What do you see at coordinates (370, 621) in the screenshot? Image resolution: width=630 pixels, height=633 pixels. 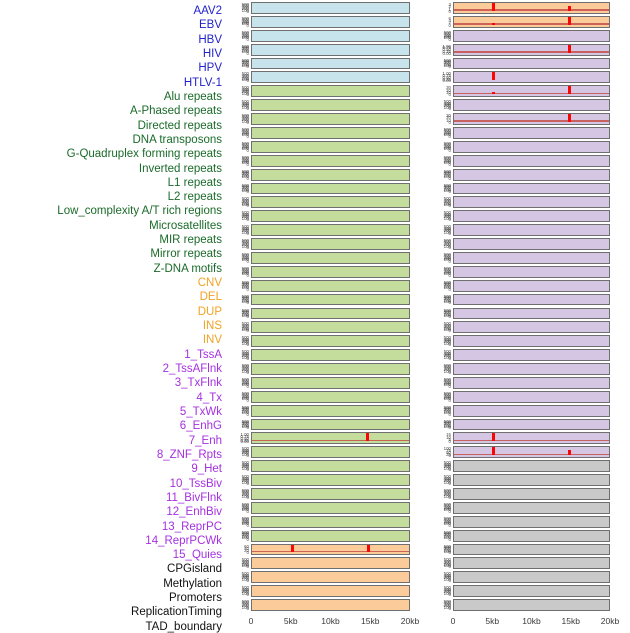 I see `x-axis-tick: 15kb` at bounding box center [370, 621].